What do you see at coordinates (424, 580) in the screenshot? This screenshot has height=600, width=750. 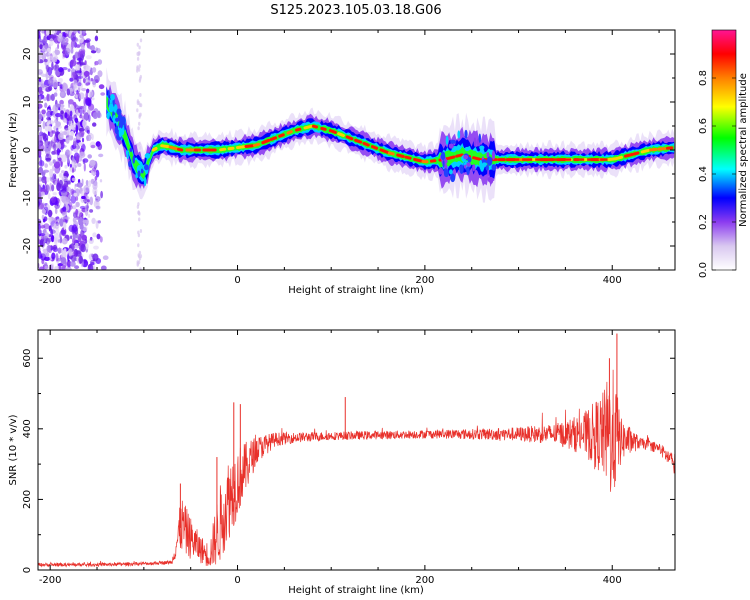 I see `x-tick-label: 200` at bounding box center [424, 580].